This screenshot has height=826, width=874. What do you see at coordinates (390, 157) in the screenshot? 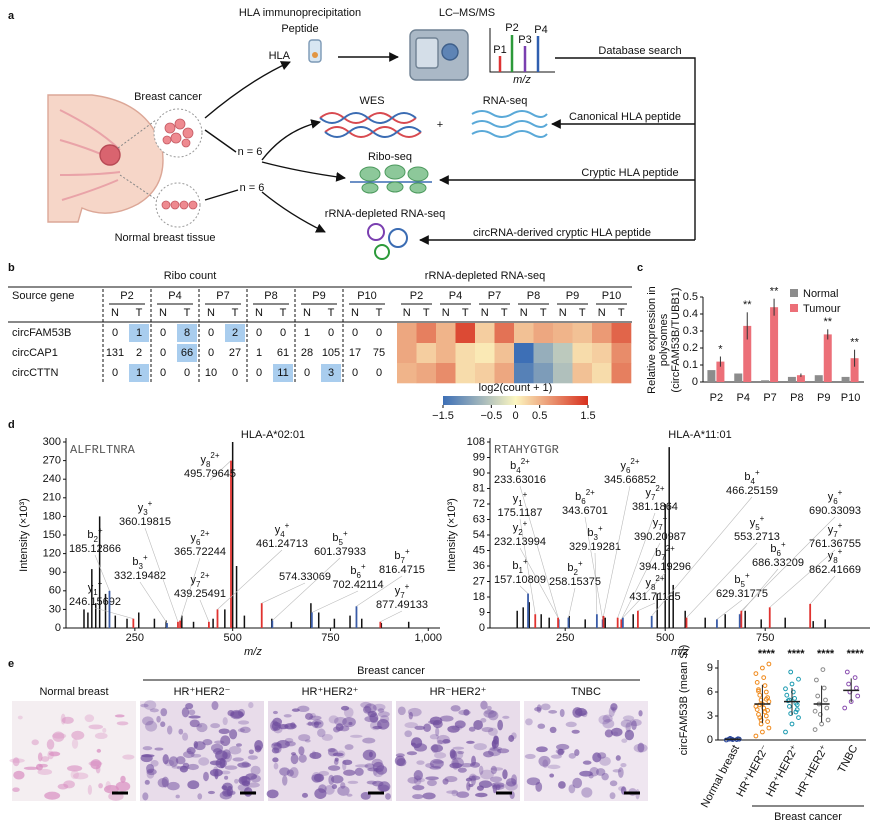
I see `label: Ribo-seq` at bounding box center [390, 157].